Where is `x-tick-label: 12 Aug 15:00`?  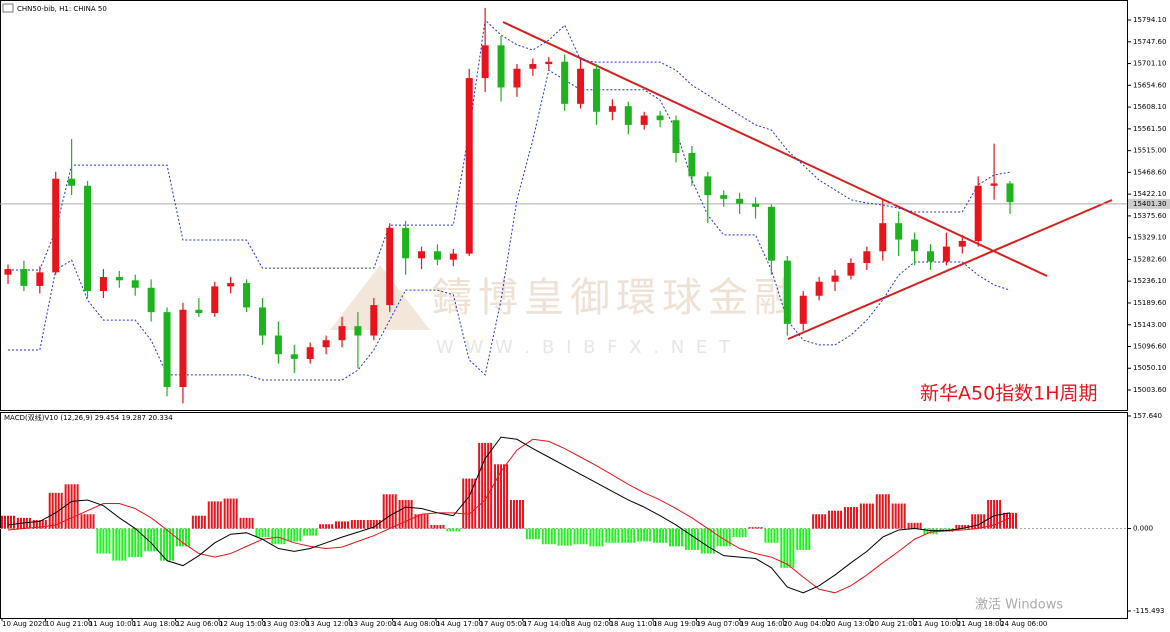 x-tick-label: 12 Aug 15:00 is located at coordinates (242, 624).